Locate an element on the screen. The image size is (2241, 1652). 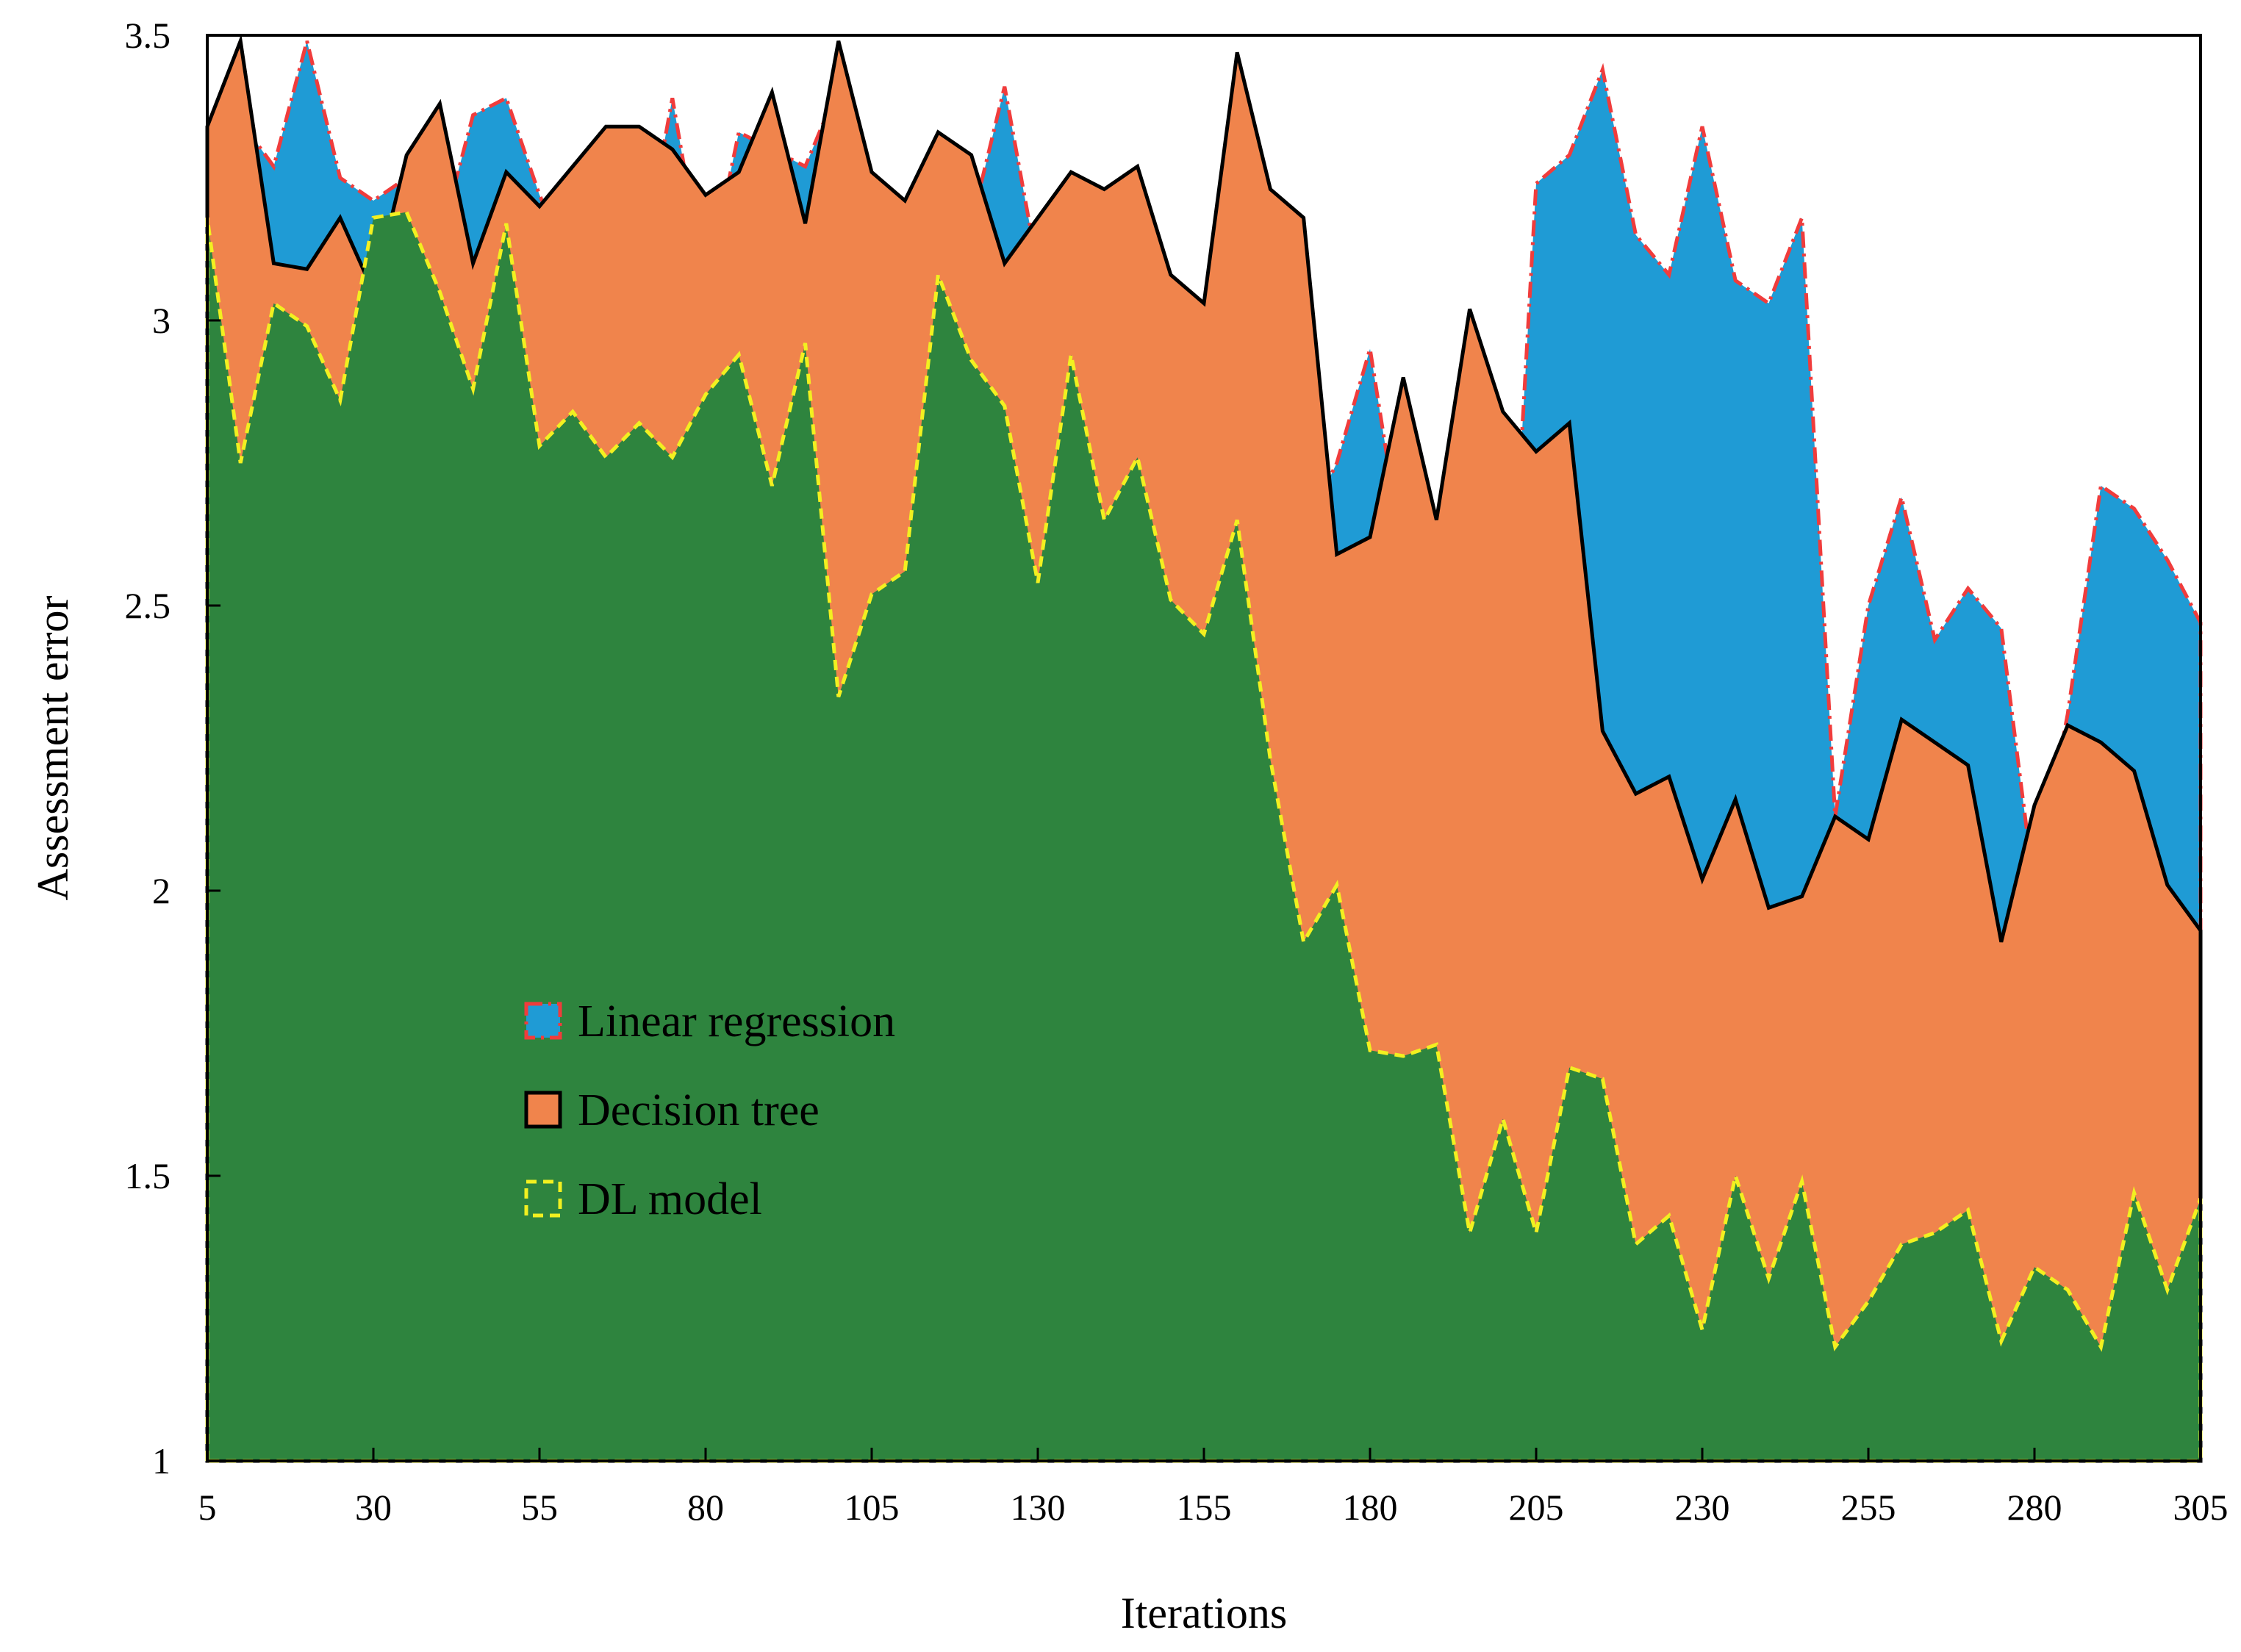
legend-label-linear-regression: Linear regression is located at coordinates (736, 1021).